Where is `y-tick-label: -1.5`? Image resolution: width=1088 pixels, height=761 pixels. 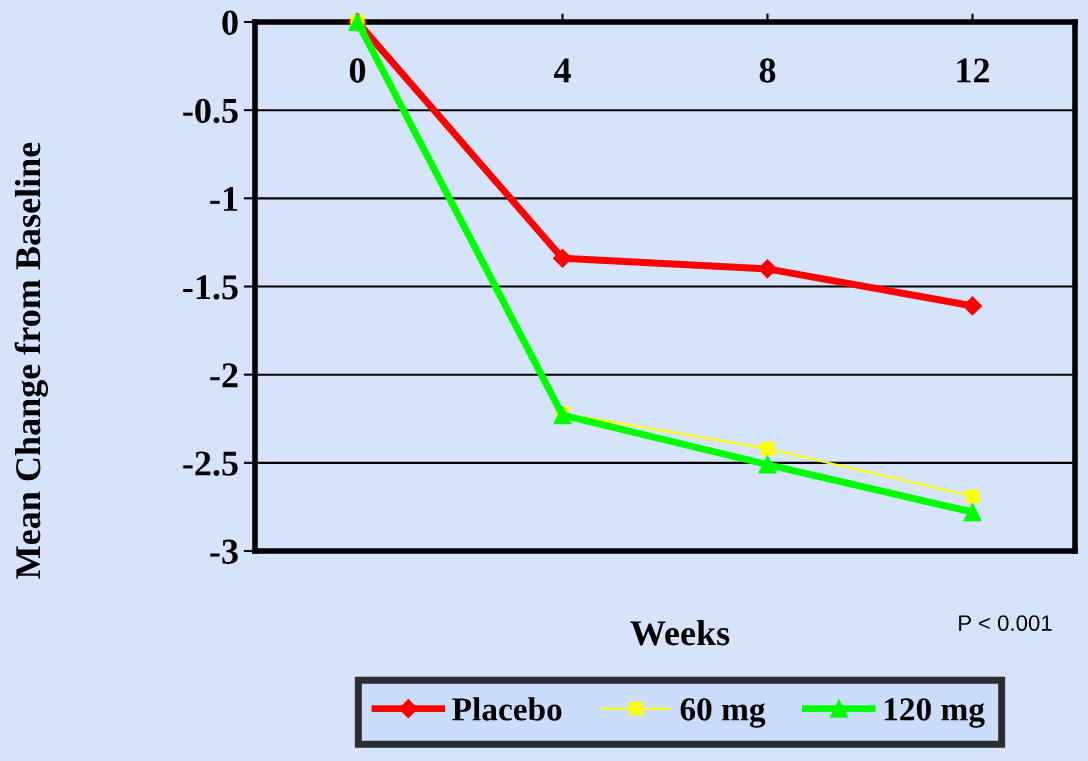
y-tick-label: -1.5 is located at coordinates (210, 287).